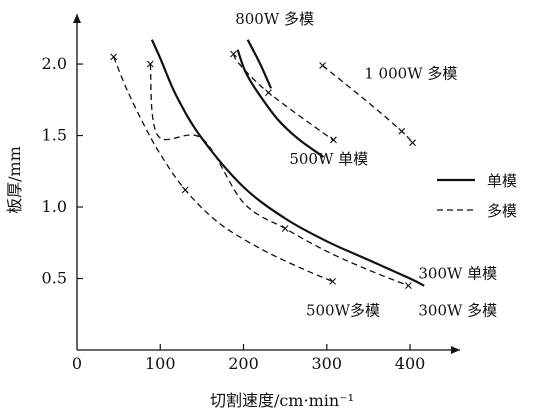  What do you see at coordinates (502, 181) in the screenshot?
I see `legend-label: 单模` at bounding box center [502, 181].